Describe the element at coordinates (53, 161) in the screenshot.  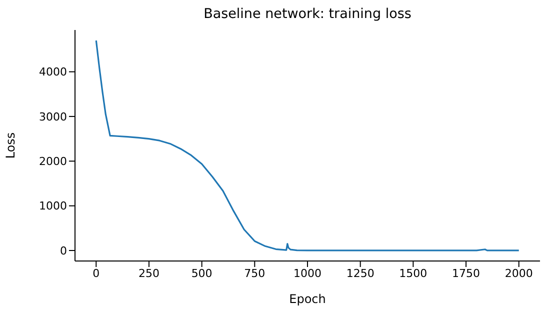
I see `y-tick-label: 2000` at that location.